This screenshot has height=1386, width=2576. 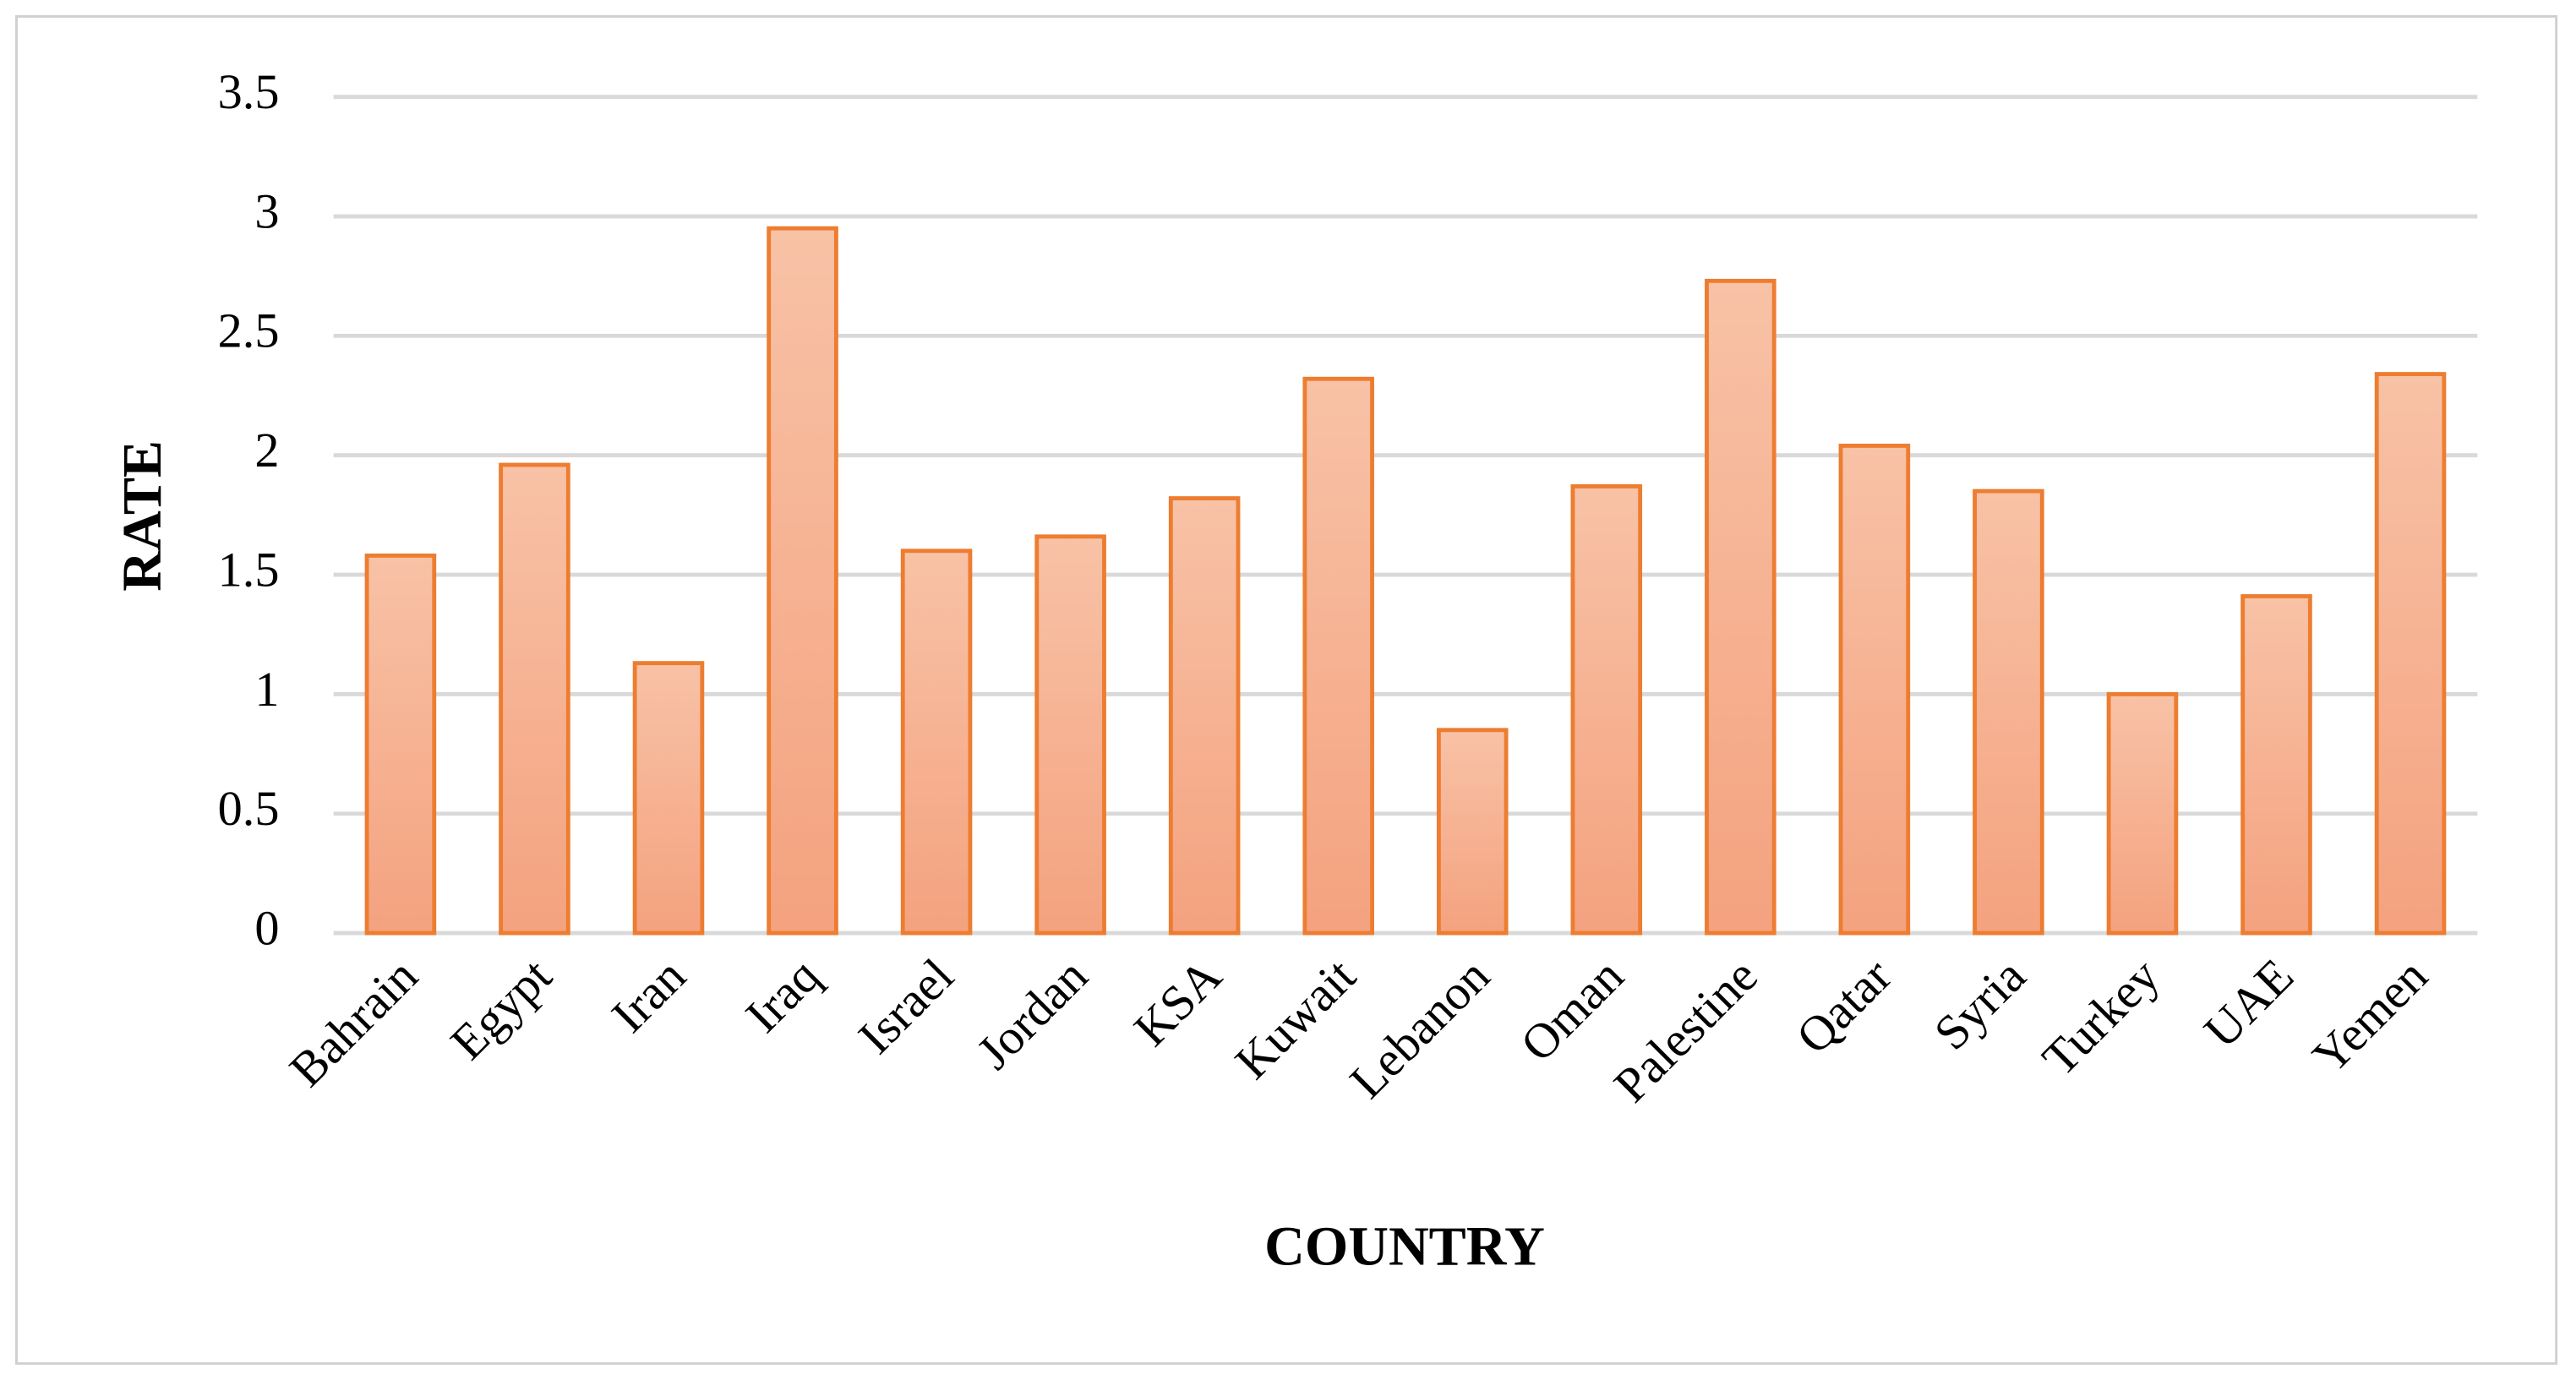 What do you see at coordinates (142, 516) in the screenshot?
I see `y-axis-title: RATE` at bounding box center [142, 516].